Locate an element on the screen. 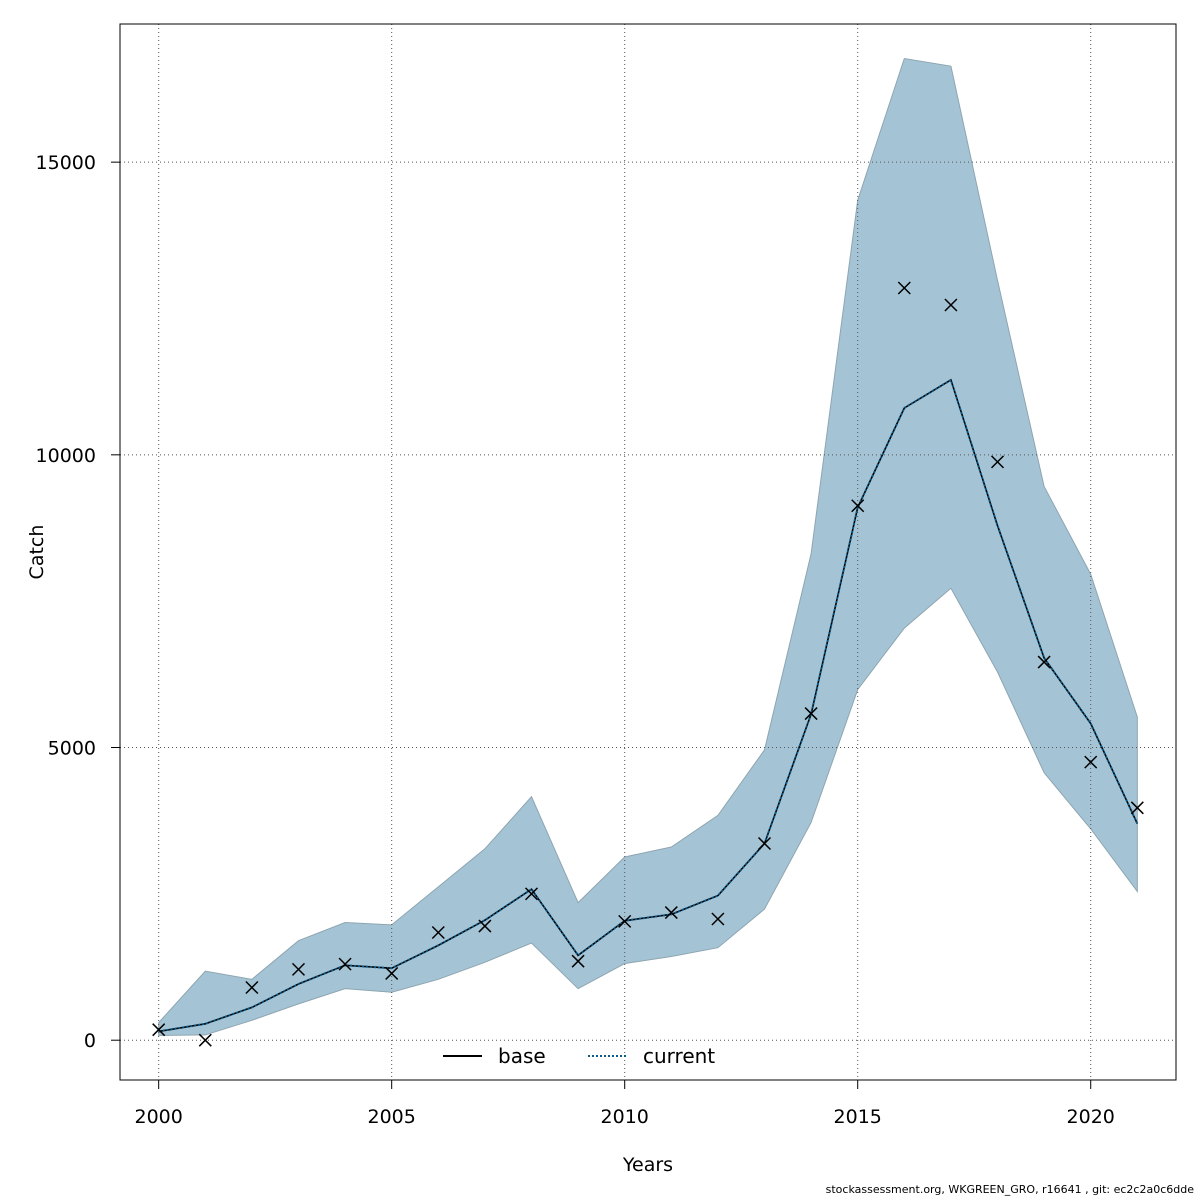  y-tick-label: 5000 is located at coordinates (72, 749).